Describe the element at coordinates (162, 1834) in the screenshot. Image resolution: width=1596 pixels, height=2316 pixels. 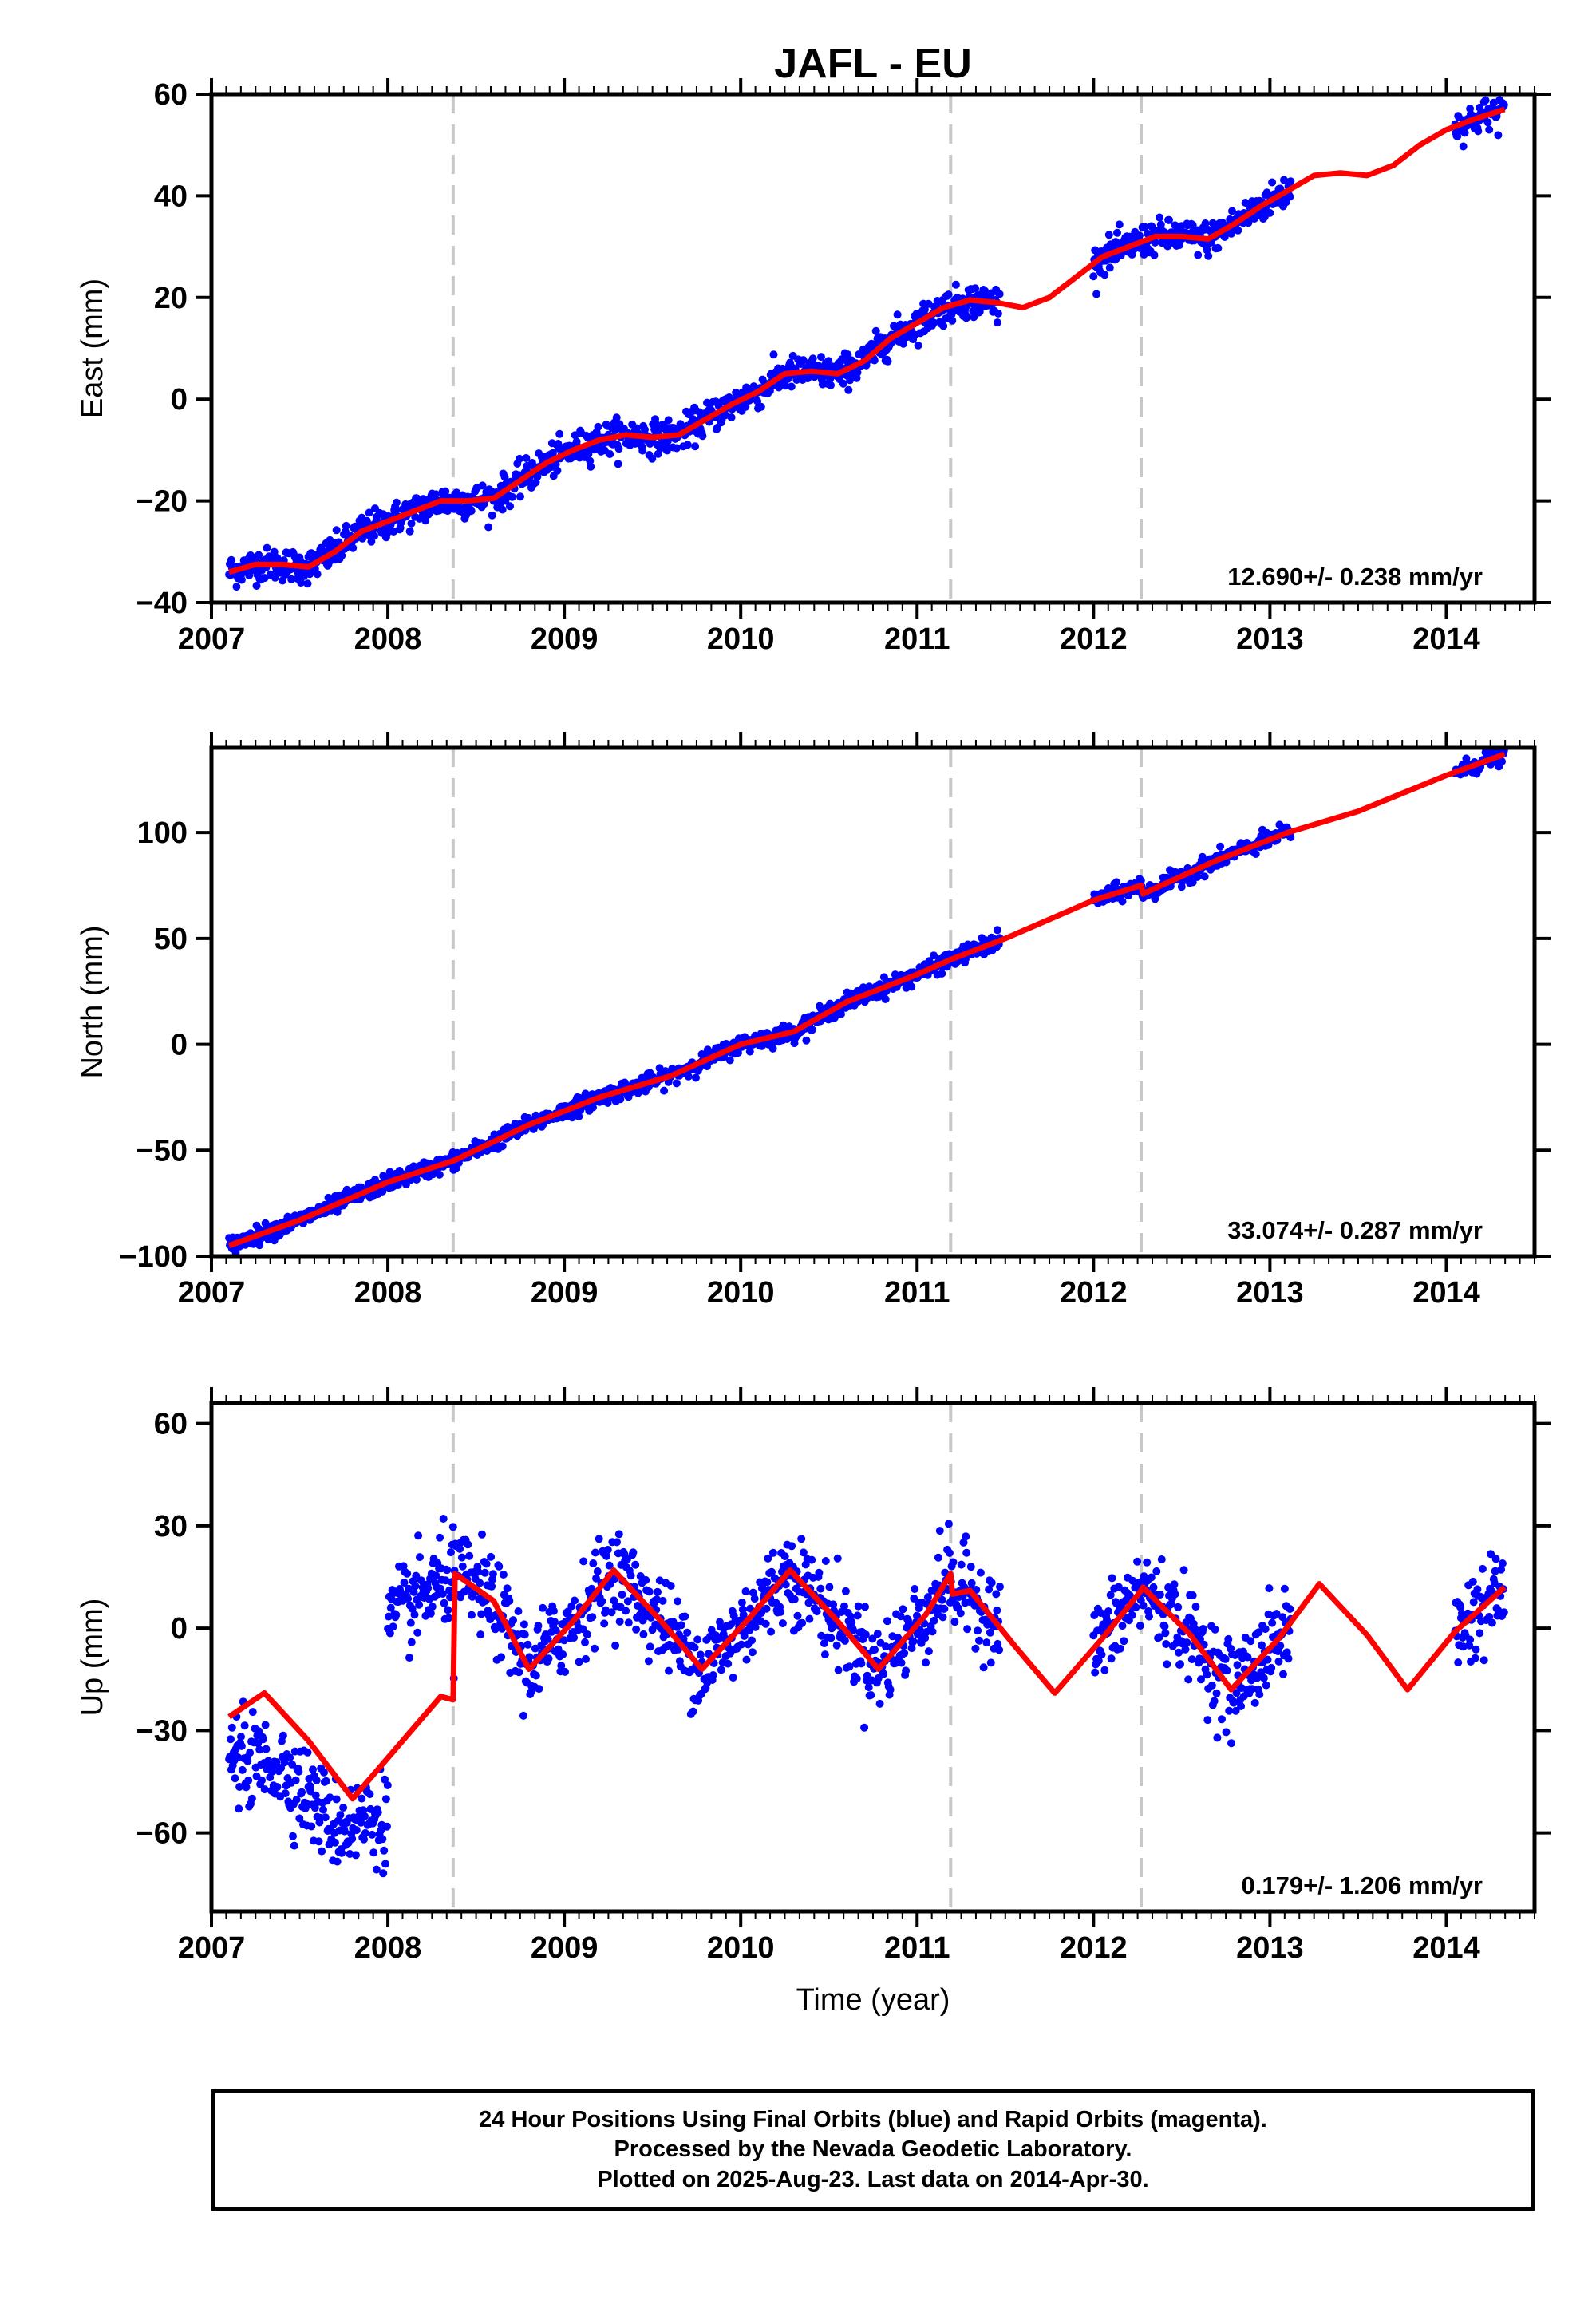
I see `y-tick-label: −60` at that location.